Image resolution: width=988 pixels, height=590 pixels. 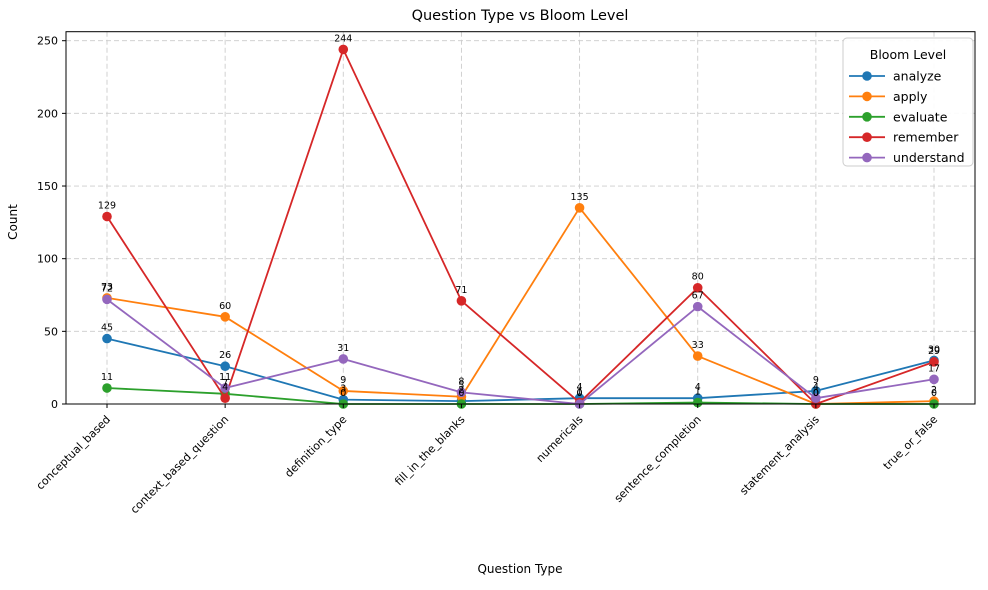 I want to click on value-label-remember: 0, so click(x=816, y=393).